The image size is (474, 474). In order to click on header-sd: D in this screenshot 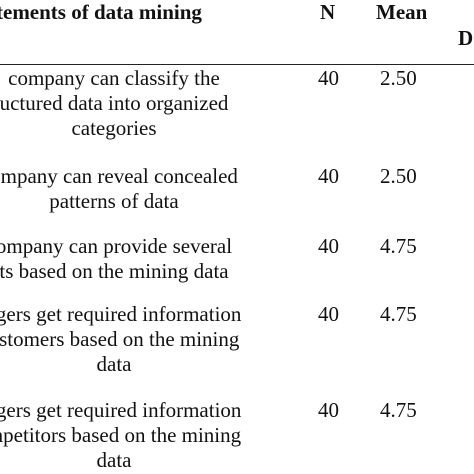, I will do `click(466, 38)`.